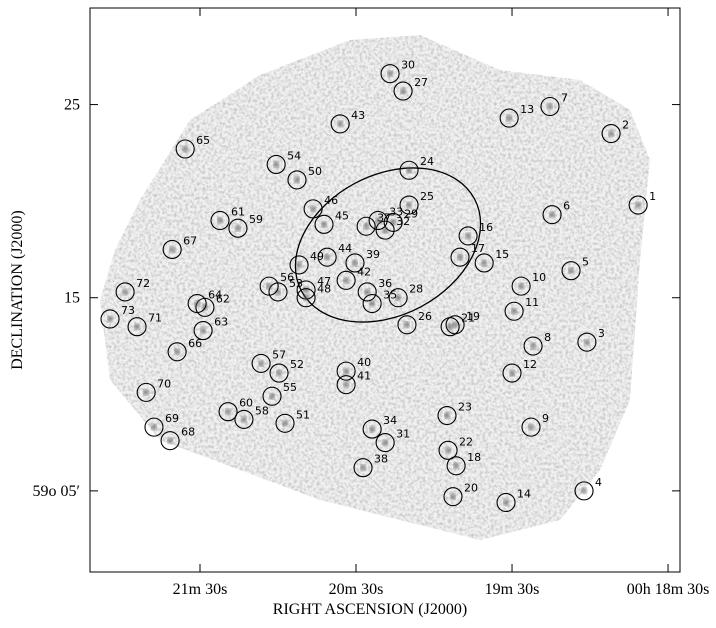 The width and height of the screenshot is (716, 628). Describe the element at coordinates (421, 82) in the screenshot. I see `source-label: 27` at that location.